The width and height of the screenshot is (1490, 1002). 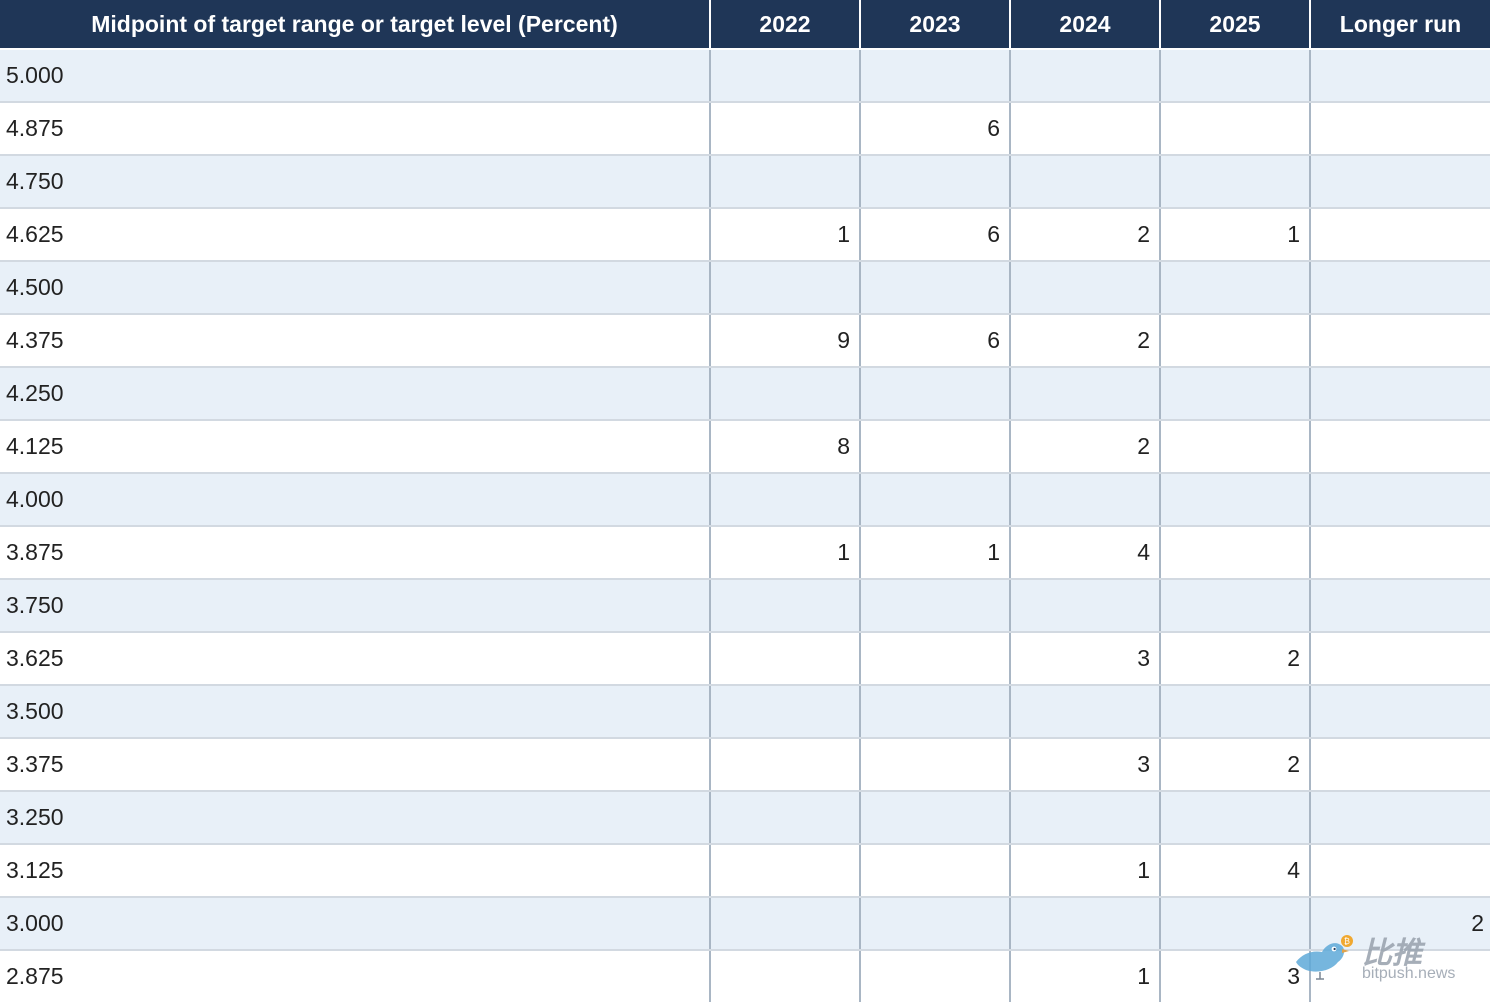 I want to click on row-level-label: 5.000, so click(x=355, y=76).